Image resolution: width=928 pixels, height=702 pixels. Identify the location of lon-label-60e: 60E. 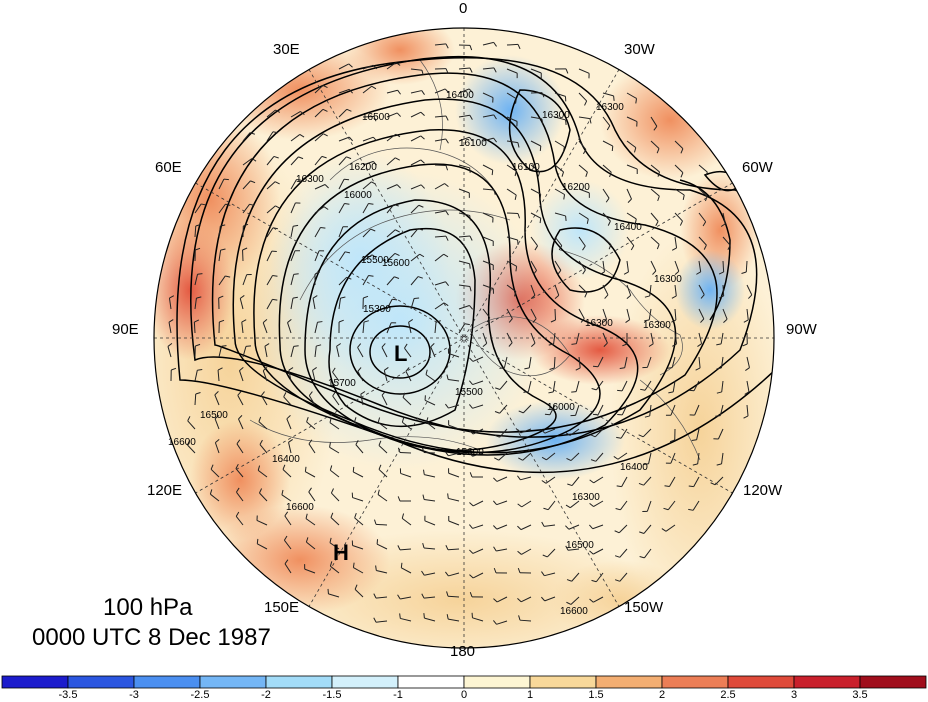
(168, 167).